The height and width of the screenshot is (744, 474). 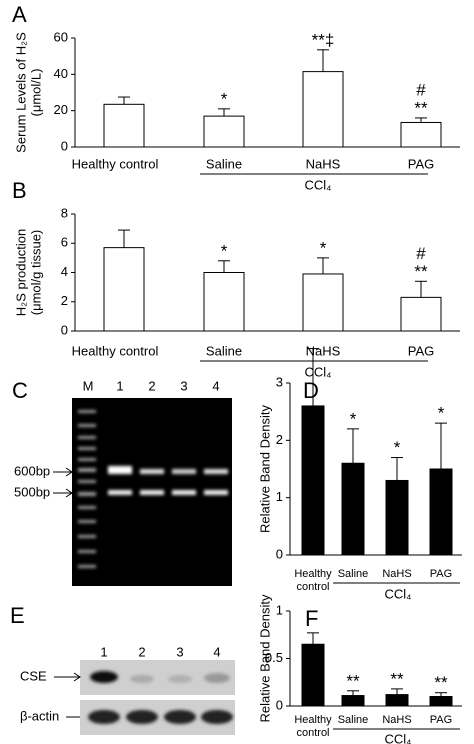 What do you see at coordinates (64, 212) in the screenshot?
I see `y-tick-label: 8` at bounding box center [64, 212].